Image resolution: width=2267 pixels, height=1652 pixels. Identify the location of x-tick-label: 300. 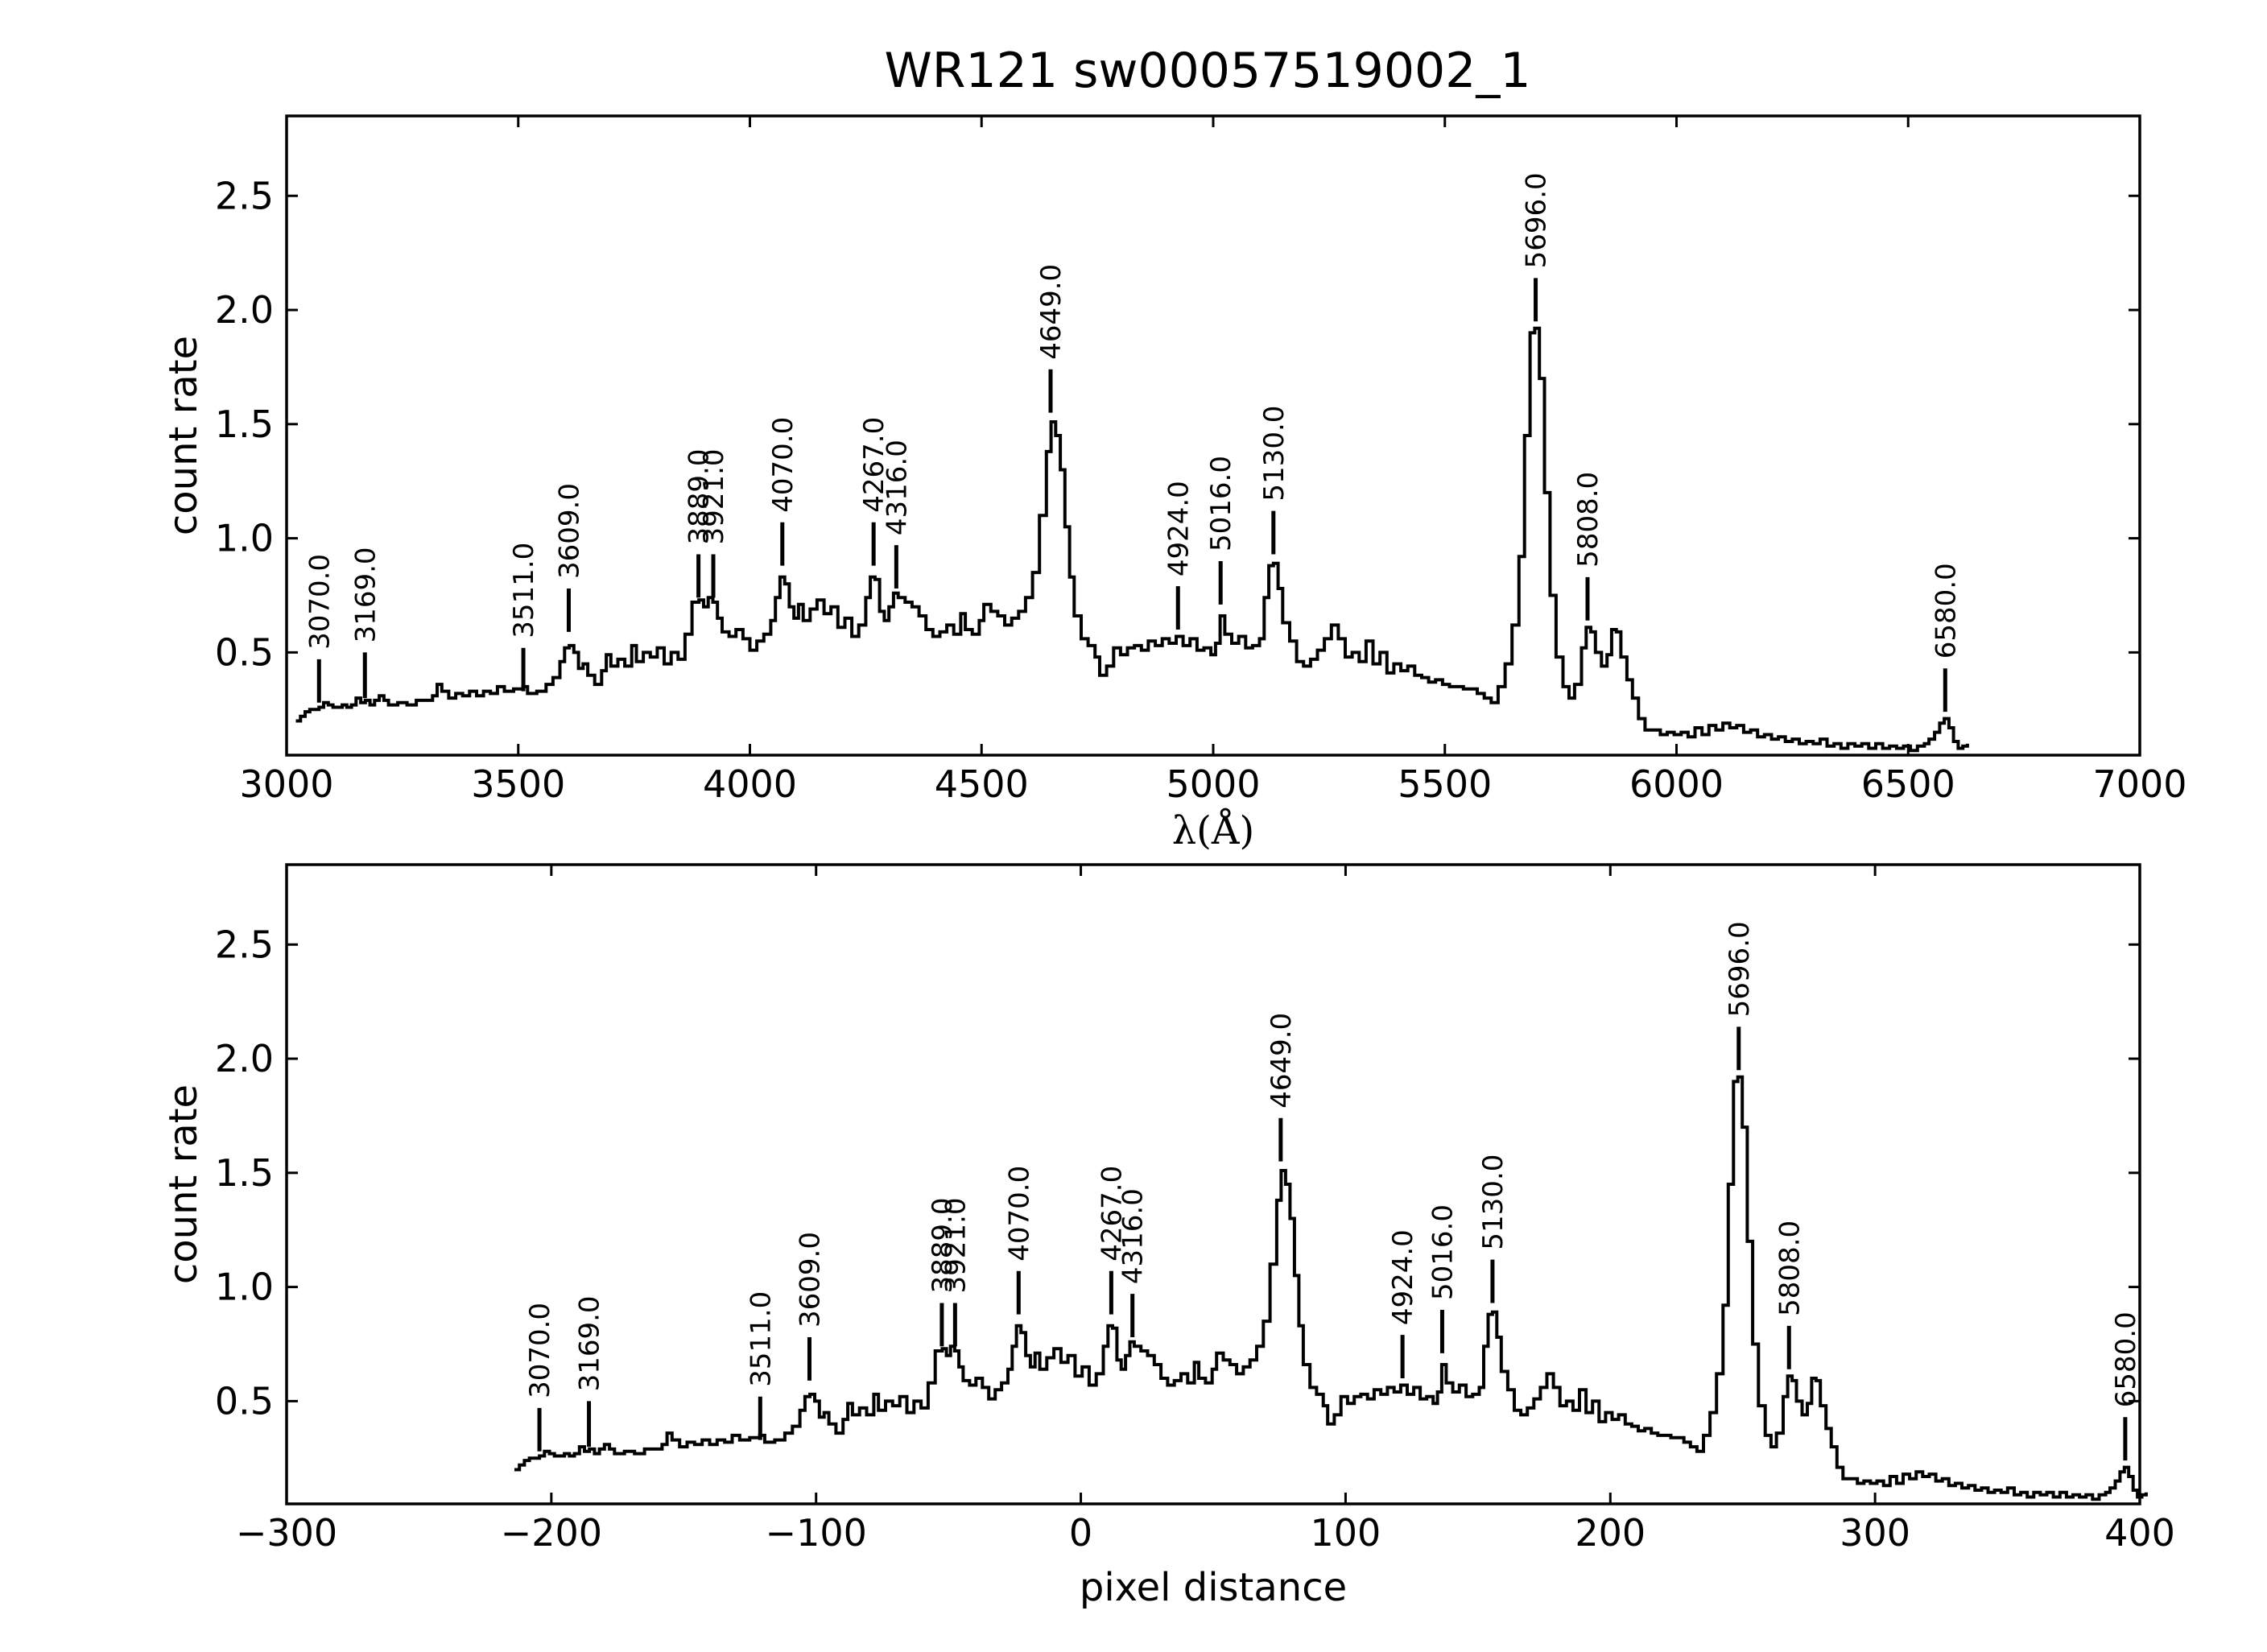
(1875, 1533).